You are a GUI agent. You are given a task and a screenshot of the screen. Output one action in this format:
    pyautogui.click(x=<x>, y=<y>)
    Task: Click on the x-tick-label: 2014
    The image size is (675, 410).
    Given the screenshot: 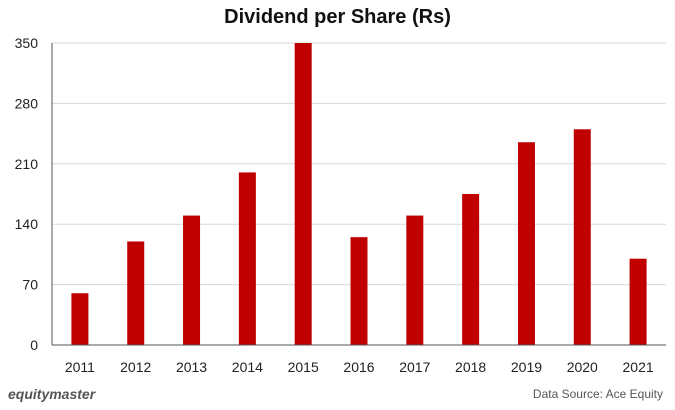 What is the action you would take?
    pyautogui.click(x=247, y=367)
    